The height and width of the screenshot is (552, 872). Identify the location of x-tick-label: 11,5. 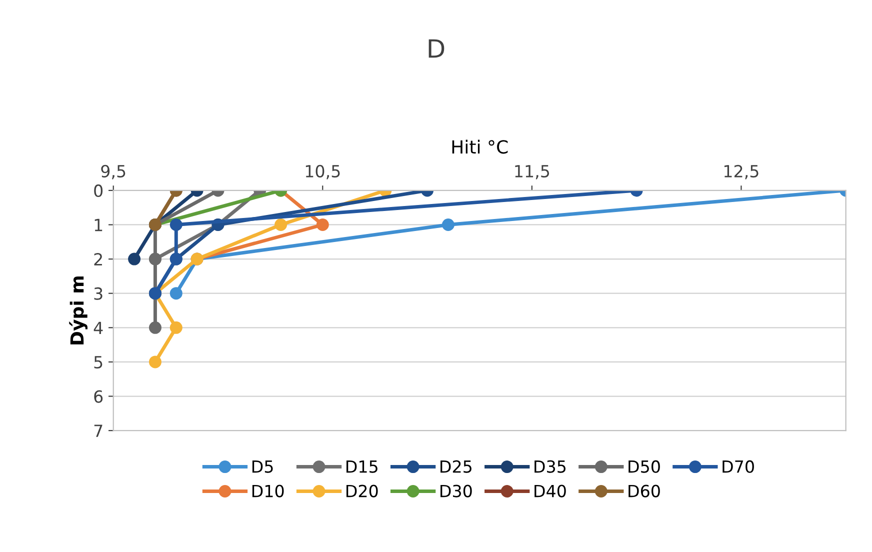
(532, 172).